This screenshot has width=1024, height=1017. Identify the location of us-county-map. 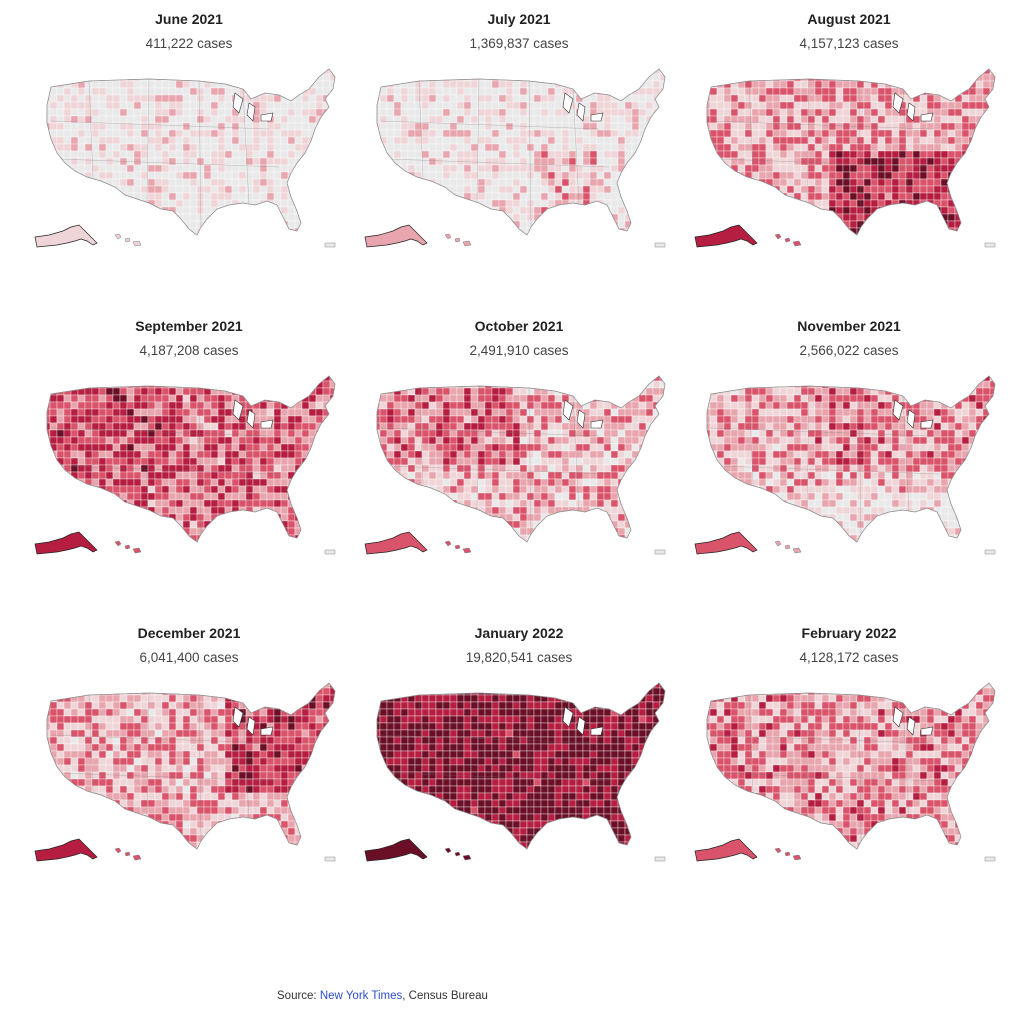
(519, 463).